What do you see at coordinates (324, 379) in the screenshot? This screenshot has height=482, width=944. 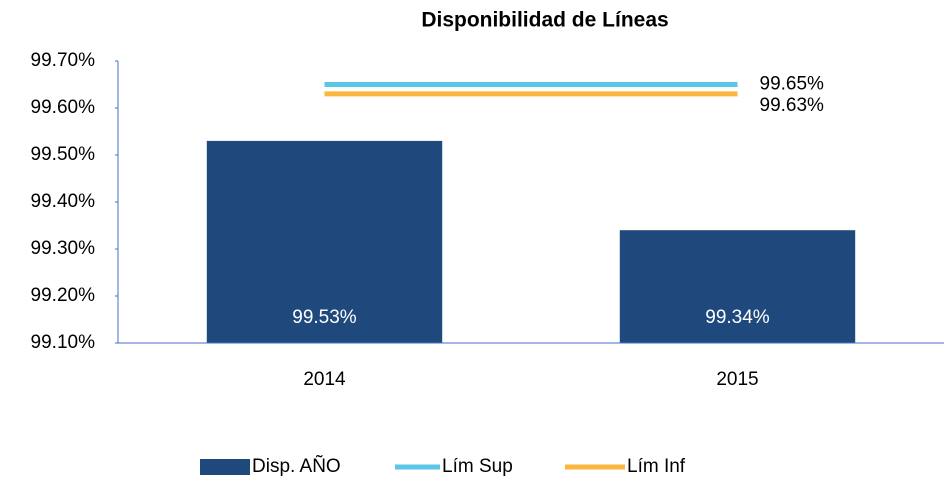 I see `x-tick-label: 2014` at bounding box center [324, 379].